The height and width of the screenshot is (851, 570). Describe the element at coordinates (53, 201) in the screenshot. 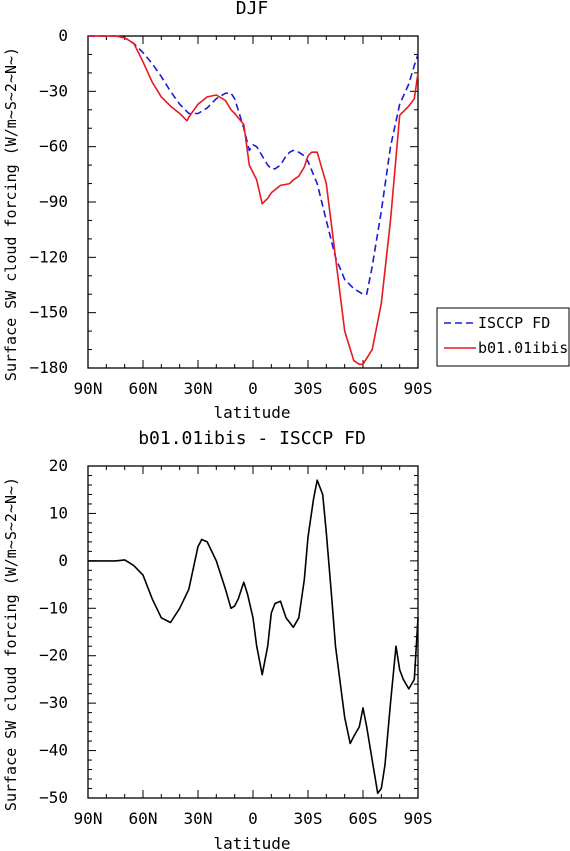

I see `y-tick-label: −90` at that location.